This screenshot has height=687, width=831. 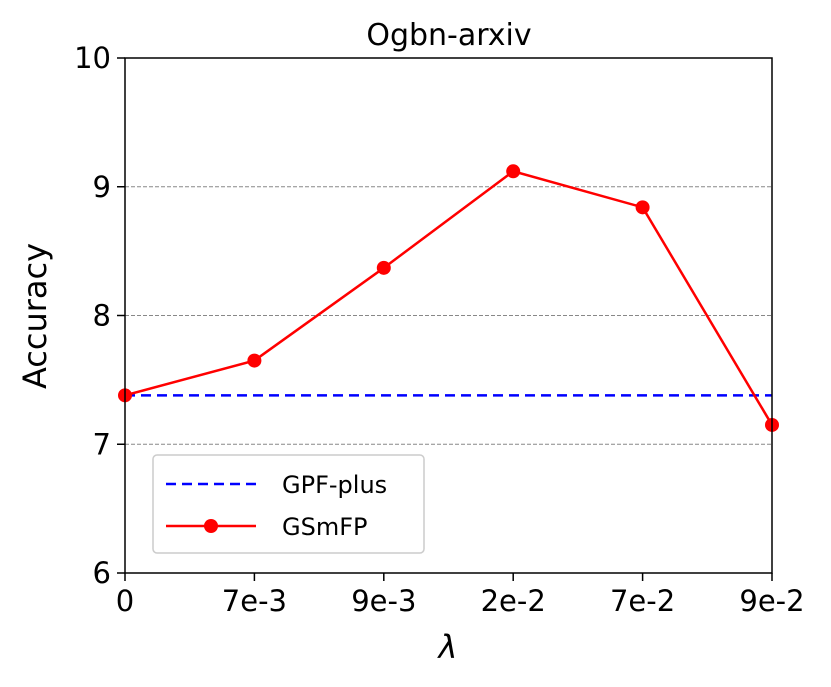 What do you see at coordinates (334, 485) in the screenshot?
I see `legend-label-gpf-plus: GPF-plus` at bounding box center [334, 485].